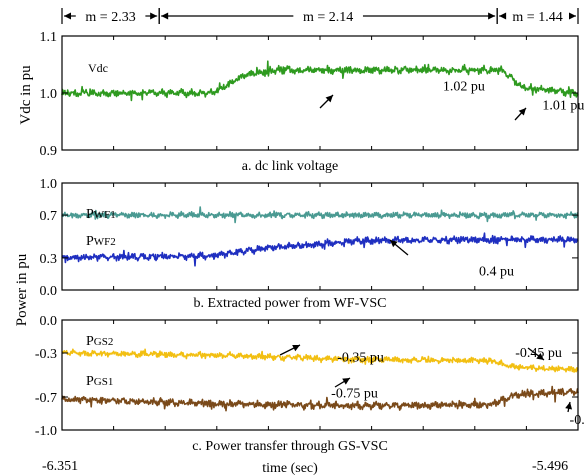 The width and height of the screenshot is (584, 475). What do you see at coordinates (60, 466) in the screenshot?
I see `x-tick-label: -6.351` at bounding box center [60, 466].